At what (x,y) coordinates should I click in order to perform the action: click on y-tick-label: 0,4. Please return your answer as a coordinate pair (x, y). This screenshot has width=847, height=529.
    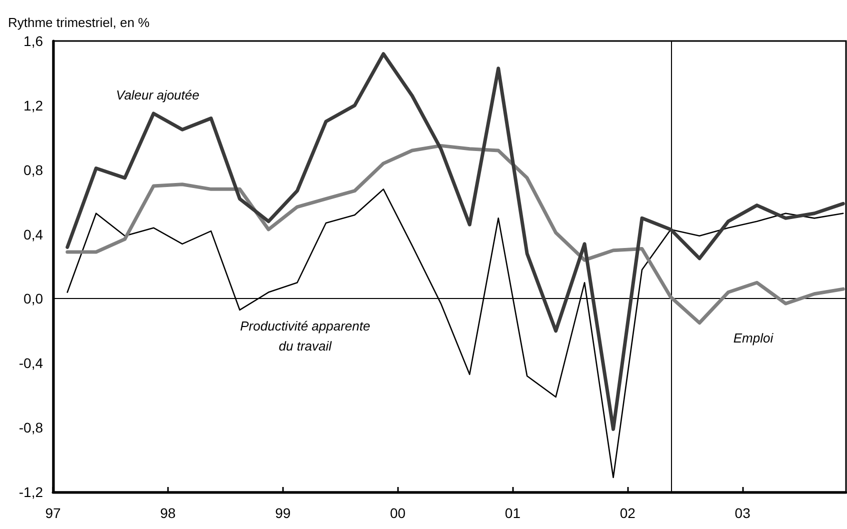
    Looking at the image, I should click on (34, 234).